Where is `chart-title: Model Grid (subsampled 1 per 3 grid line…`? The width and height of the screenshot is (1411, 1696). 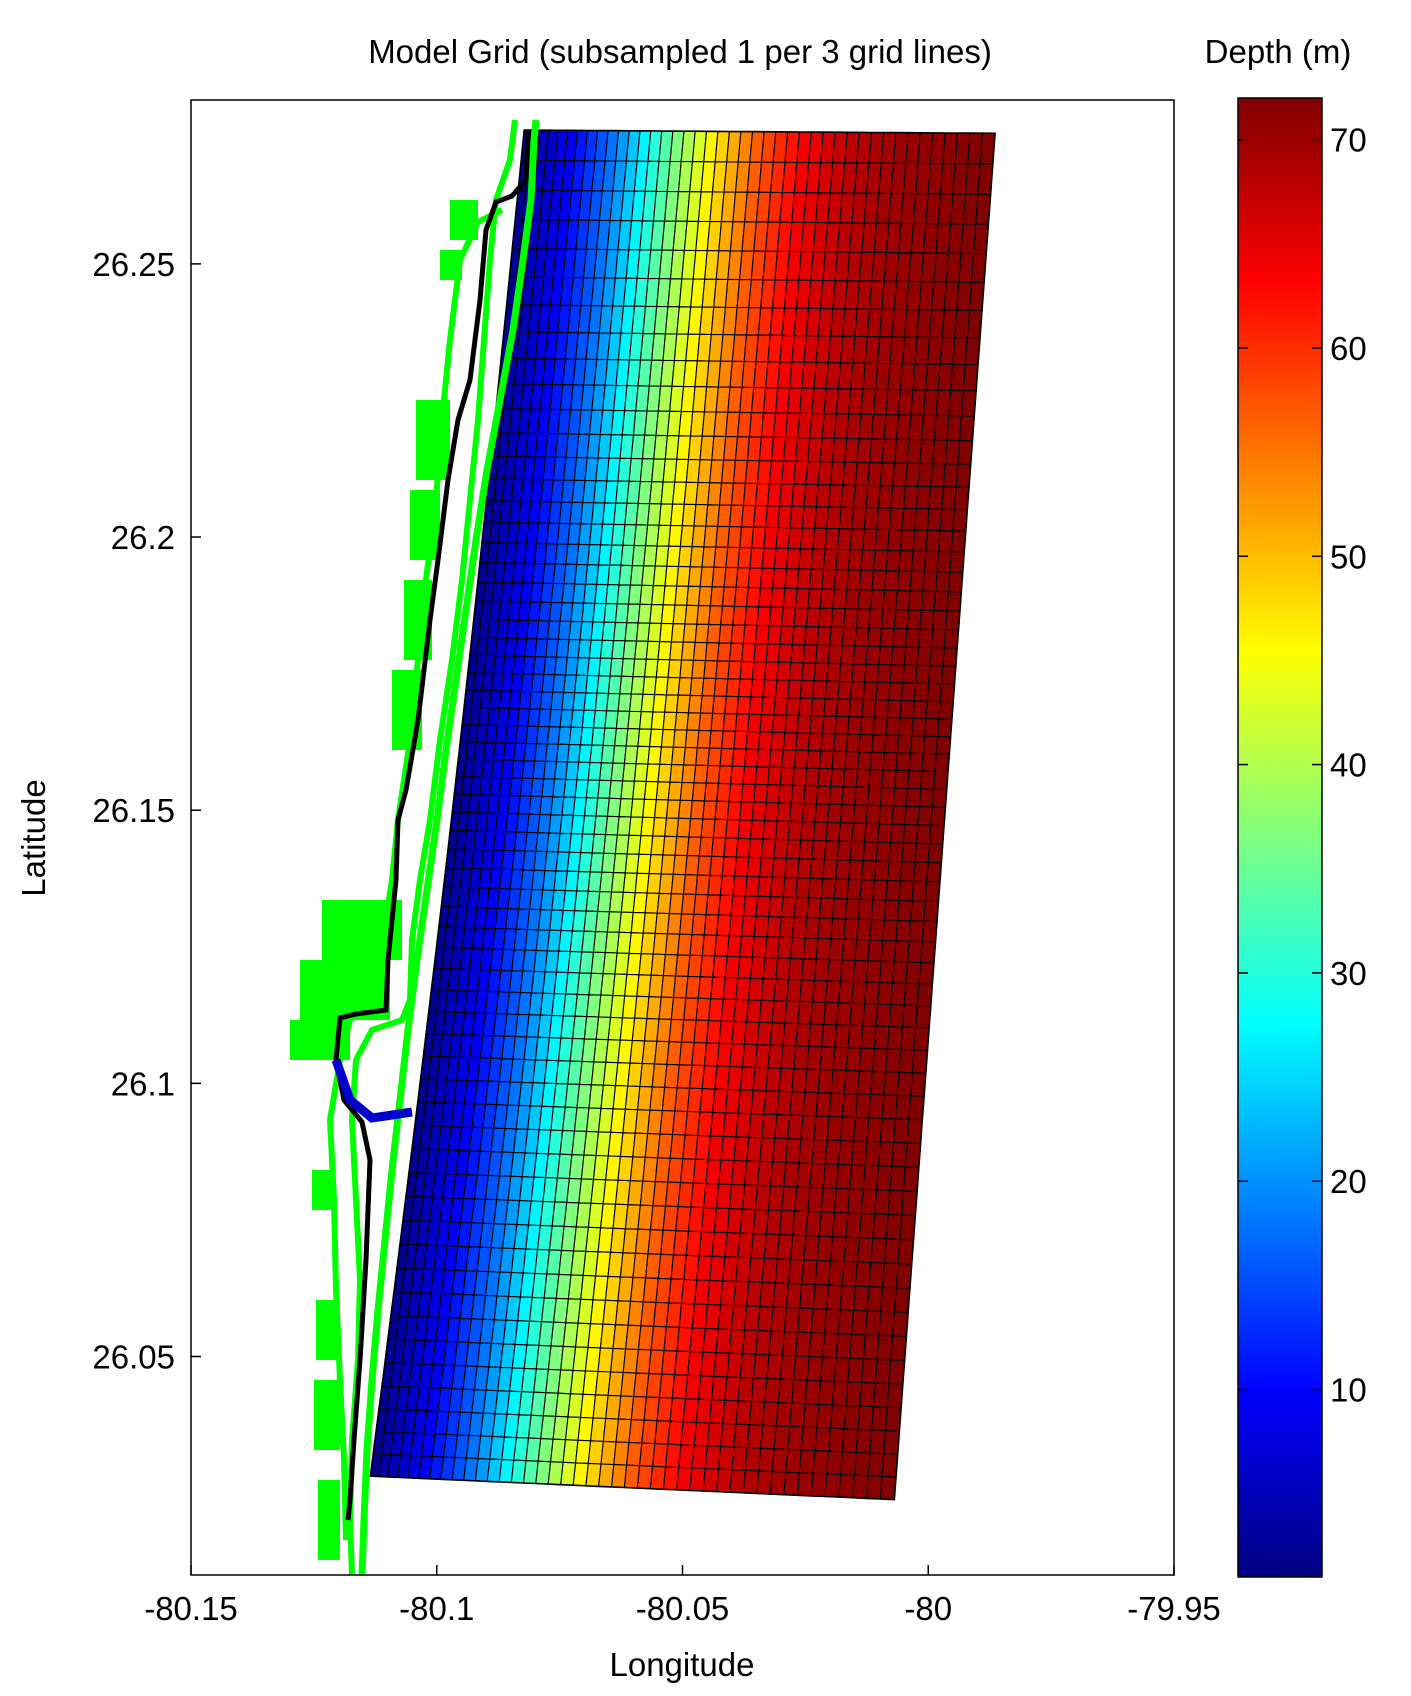
chart-title: Model Grid (subsampled 1 per 3 grid line… is located at coordinates (680, 51).